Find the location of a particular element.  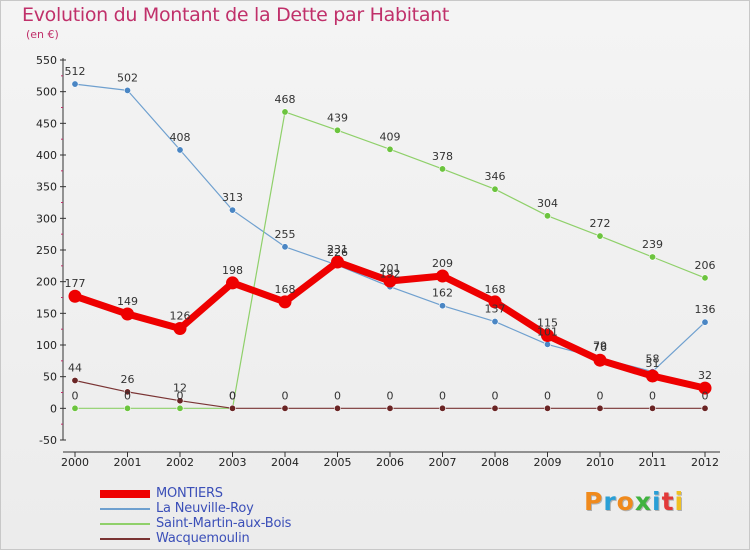

series-wacquemoulin is located at coordinates (390, 394).